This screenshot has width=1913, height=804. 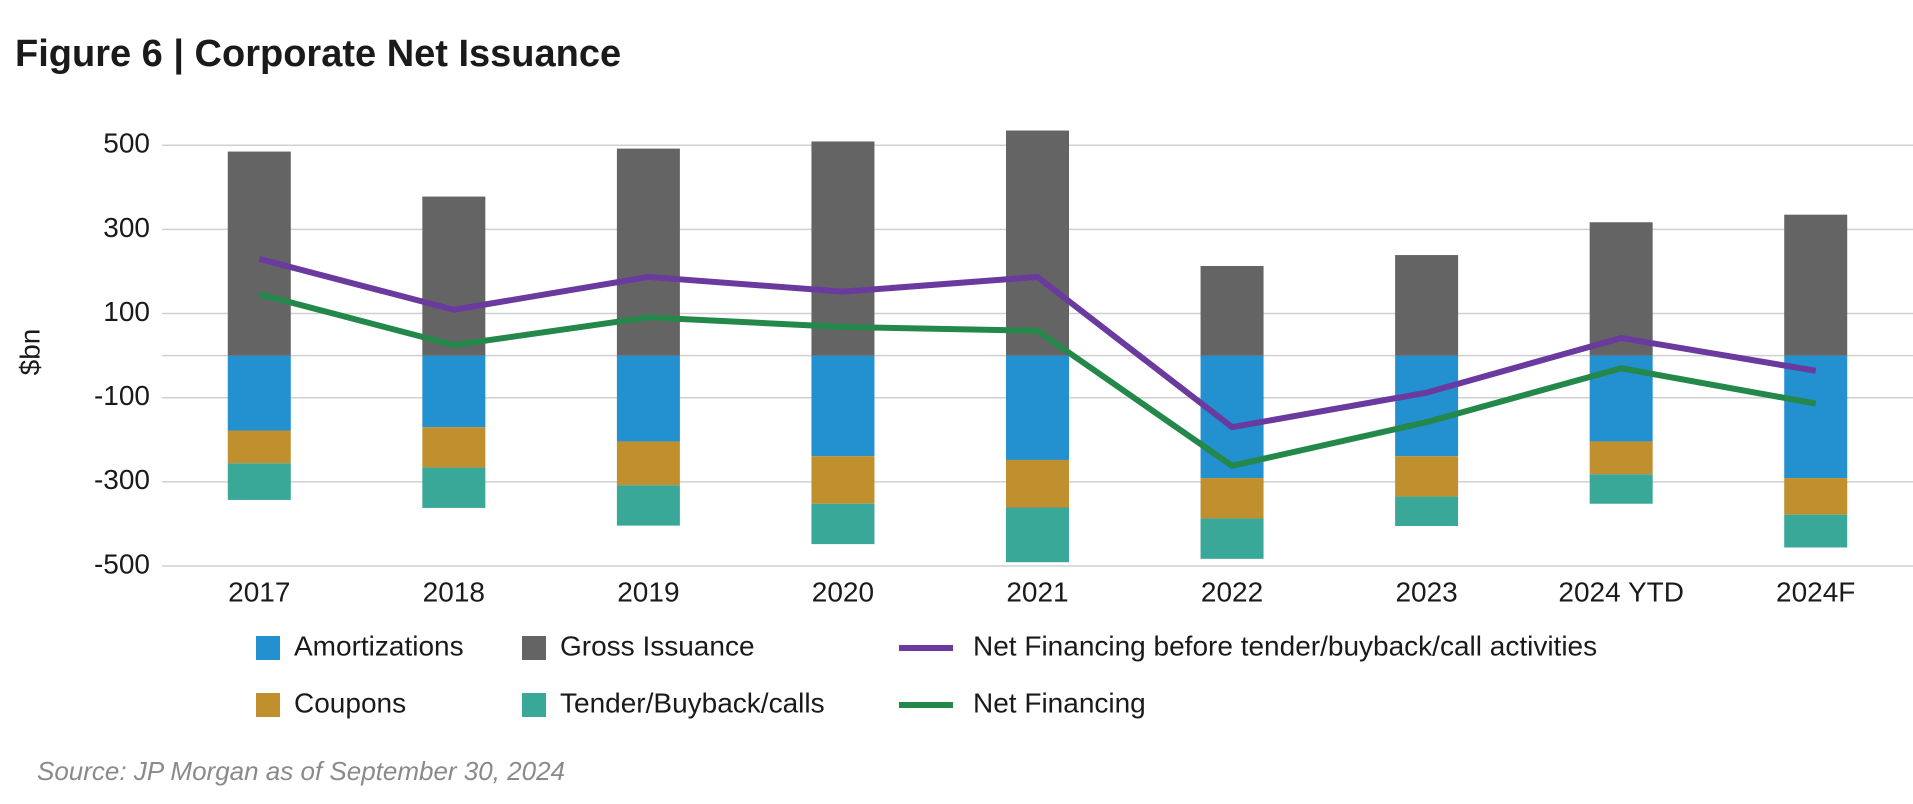 What do you see at coordinates (1621, 591) in the screenshot?
I see `x-tick-label: 2024 YTD` at bounding box center [1621, 591].